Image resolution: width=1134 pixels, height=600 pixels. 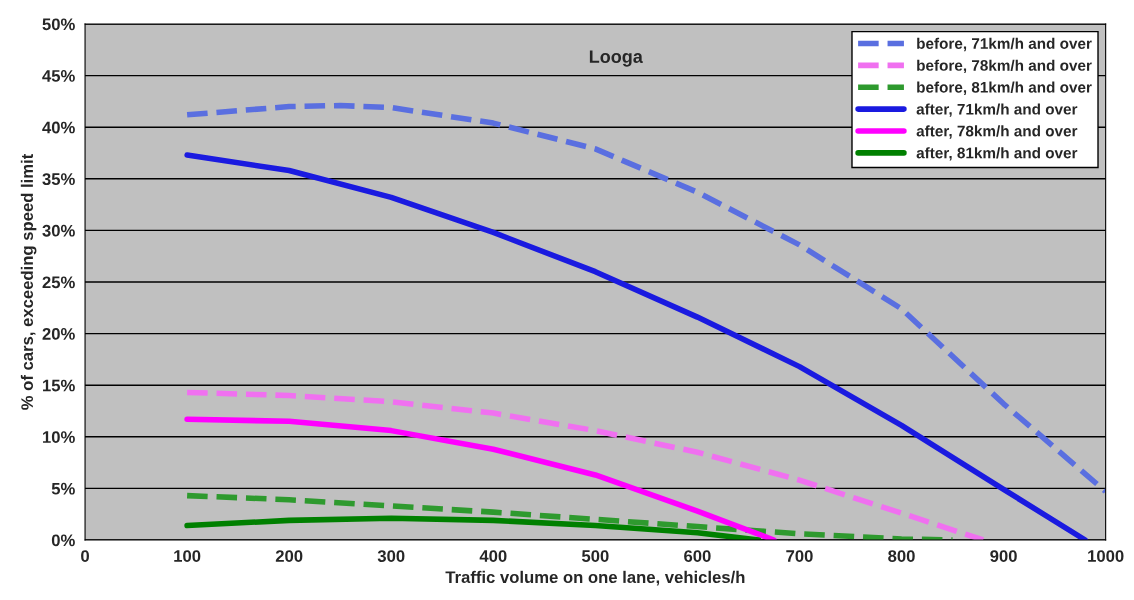 I want to click on x-tick-label: 0, so click(x=85, y=556).